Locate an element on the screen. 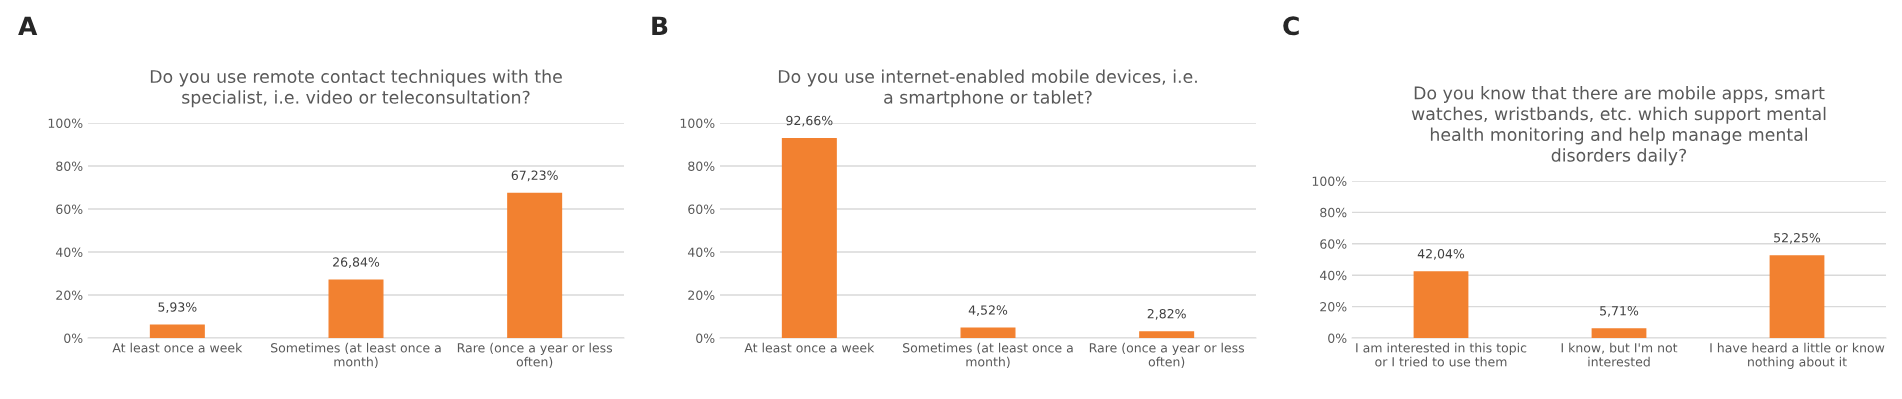 The width and height of the screenshot is (1902, 399). chart-title: Do you use internet-enabled mobile devices, i.e. a smartphone or tablet? is located at coordinates (987, 88).